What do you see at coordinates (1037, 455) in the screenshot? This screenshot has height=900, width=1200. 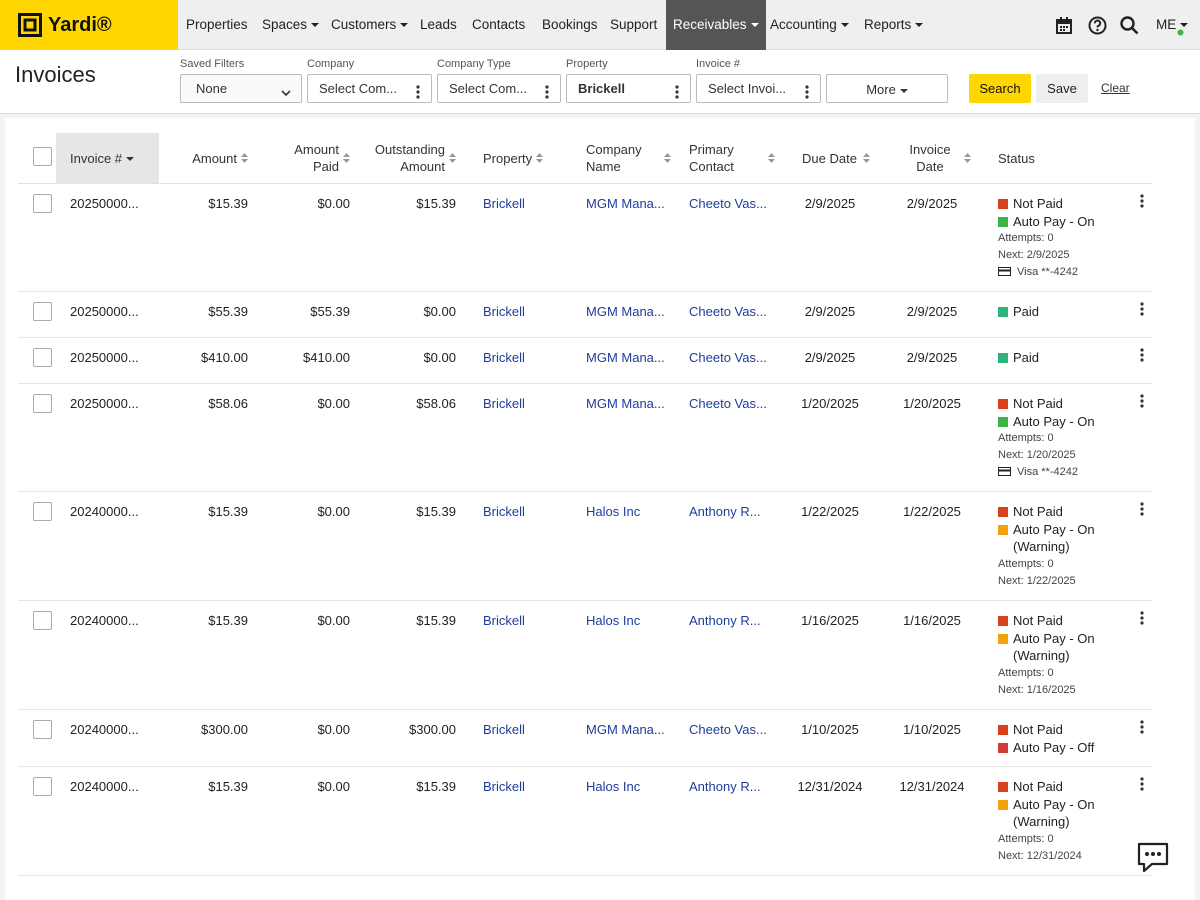 I see `status-detail: Next: 1/20/2025` at bounding box center [1037, 455].